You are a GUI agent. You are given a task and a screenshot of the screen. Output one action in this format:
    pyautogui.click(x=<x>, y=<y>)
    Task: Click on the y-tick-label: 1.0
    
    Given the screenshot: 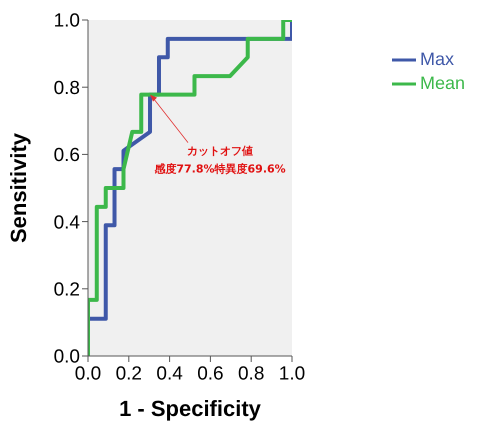 What is the action you would take?
    pyautogui.click(x=67, y=21)
    